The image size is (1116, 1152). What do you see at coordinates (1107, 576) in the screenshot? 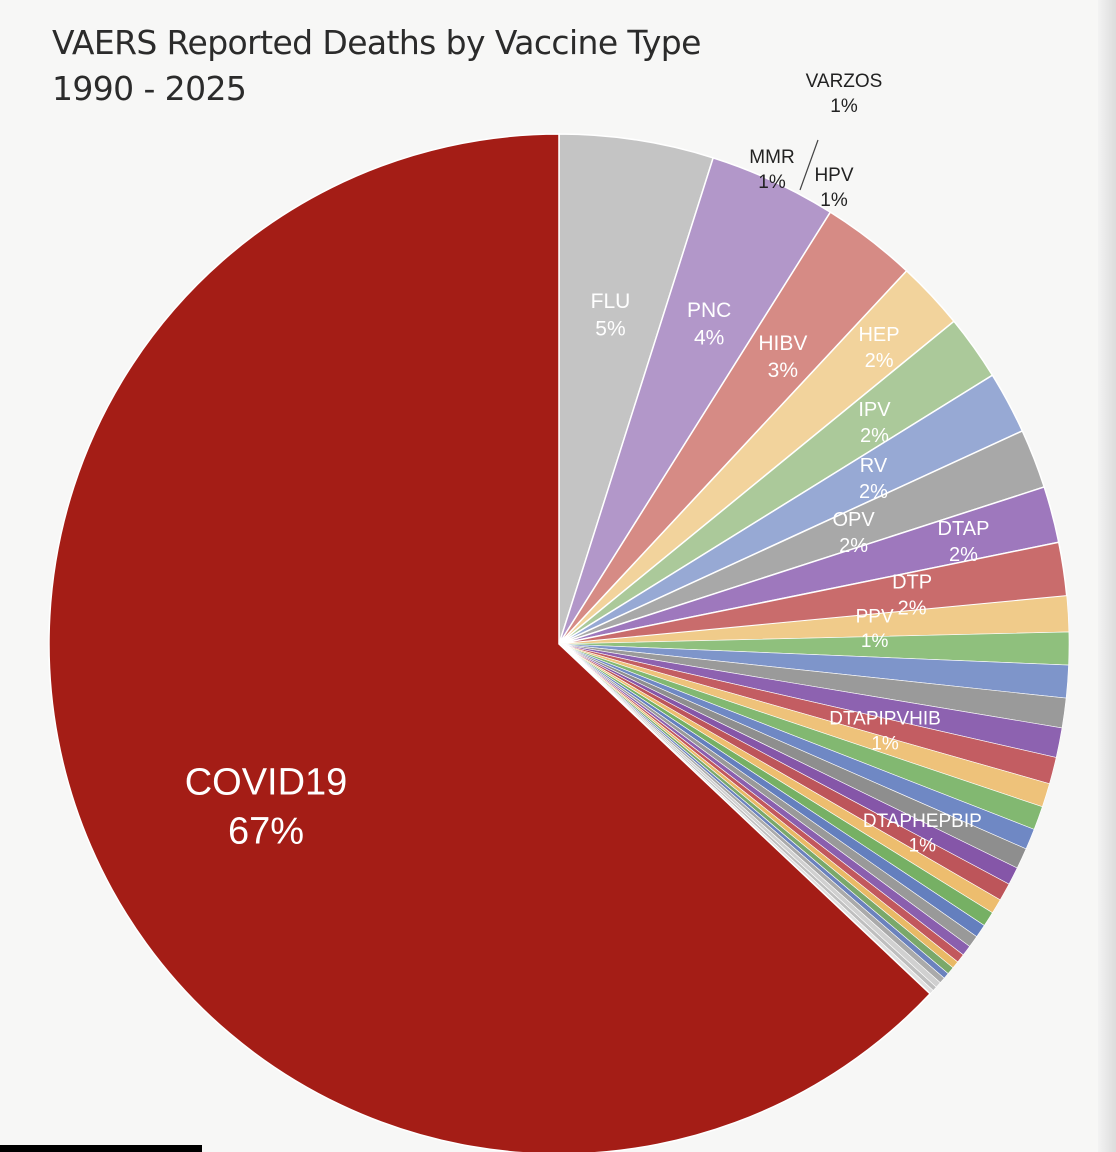
I see `scrollbar-edge` at bounding box center [1107, 576].